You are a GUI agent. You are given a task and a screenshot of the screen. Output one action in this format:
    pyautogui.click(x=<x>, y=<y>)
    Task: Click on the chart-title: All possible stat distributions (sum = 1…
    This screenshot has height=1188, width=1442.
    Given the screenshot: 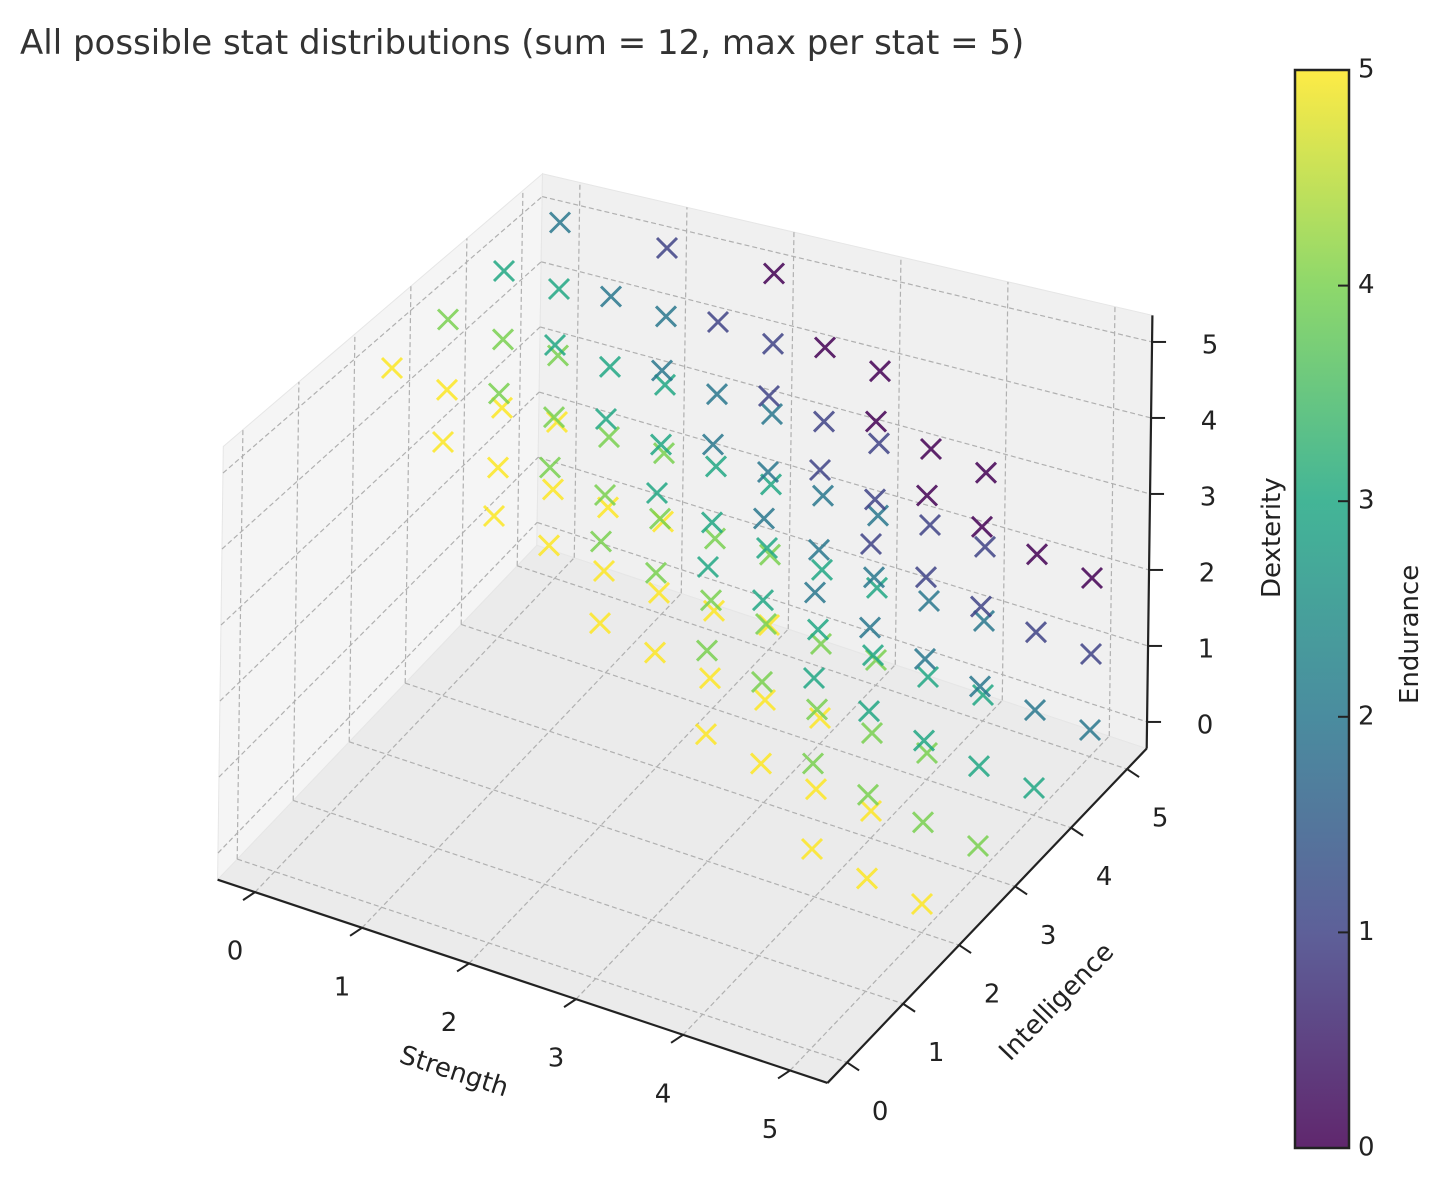 What is the action you would take?
    pyautogui.click(x=522, y=43)
    